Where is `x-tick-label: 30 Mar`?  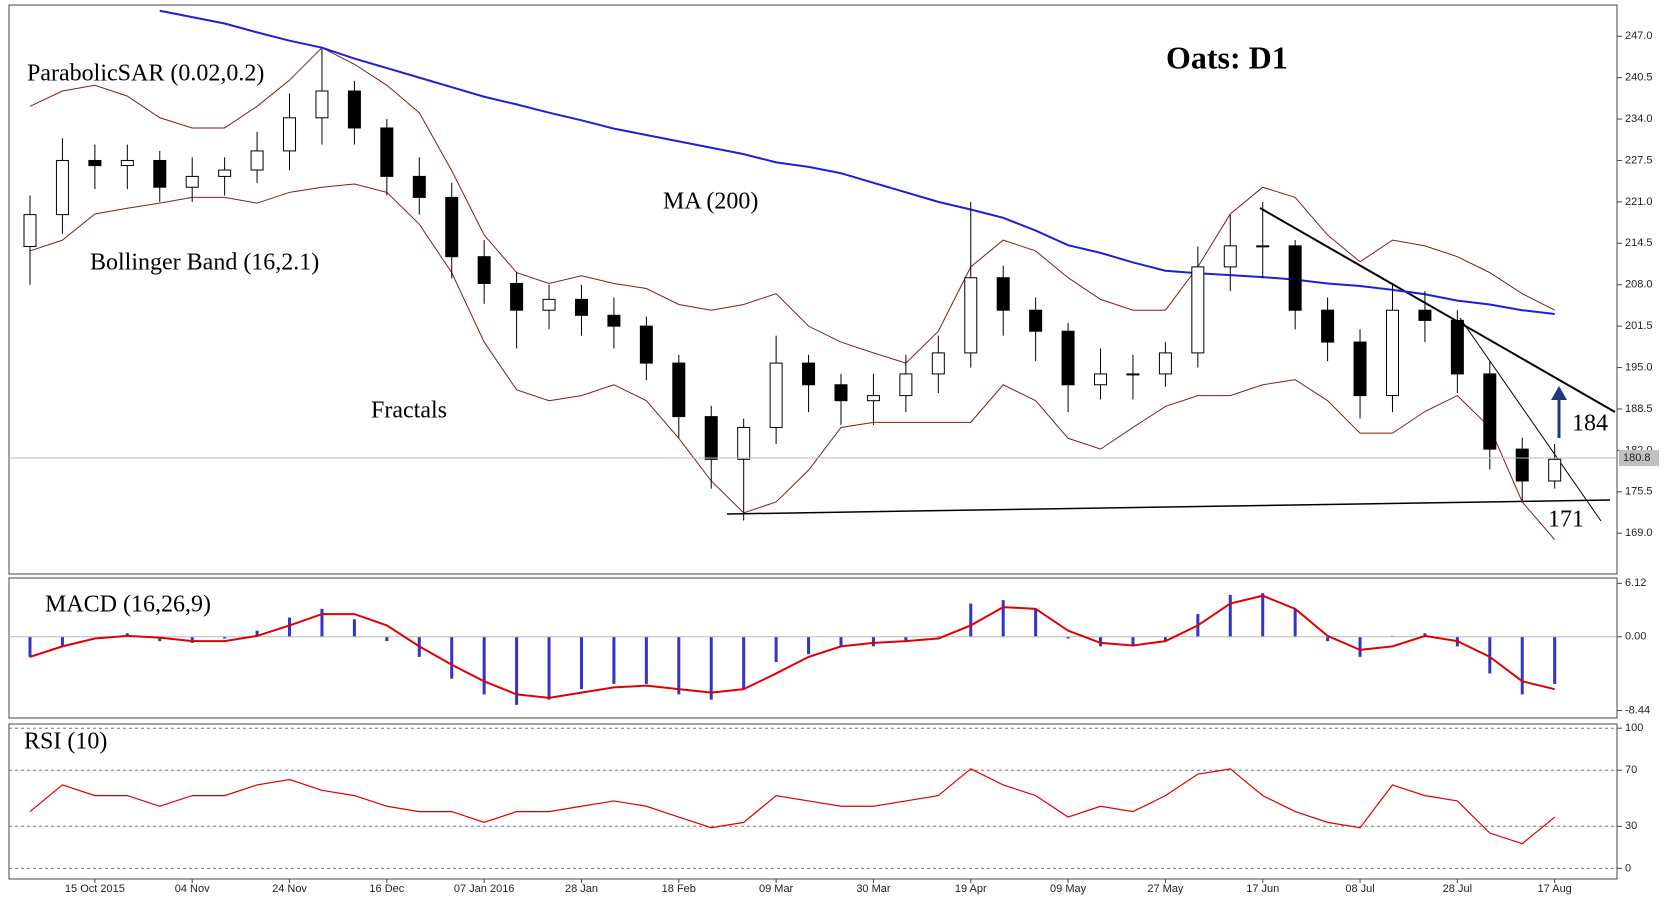 x-tick-label: 30 Mar is located at coordinates (873, 889).